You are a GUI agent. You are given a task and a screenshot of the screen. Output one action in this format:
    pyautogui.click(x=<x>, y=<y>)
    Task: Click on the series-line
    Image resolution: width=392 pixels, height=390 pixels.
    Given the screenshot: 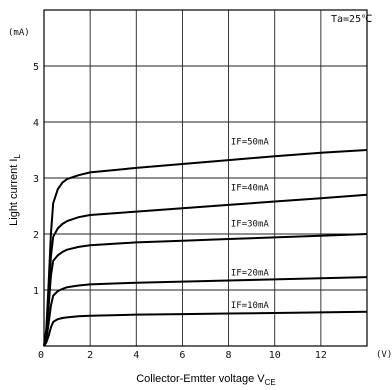 What is the action you would take?
    pyautogui.click(x=205, y=328)
    